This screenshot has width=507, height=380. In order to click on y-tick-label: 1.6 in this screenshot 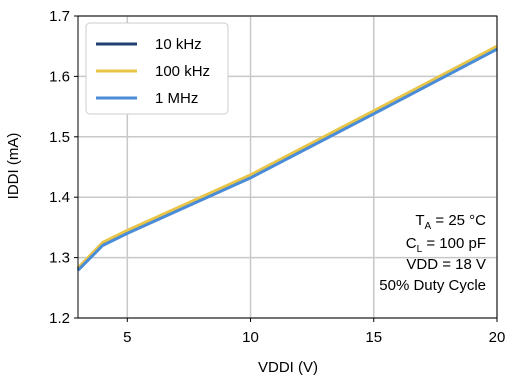, I will do `click(59, 76)`.